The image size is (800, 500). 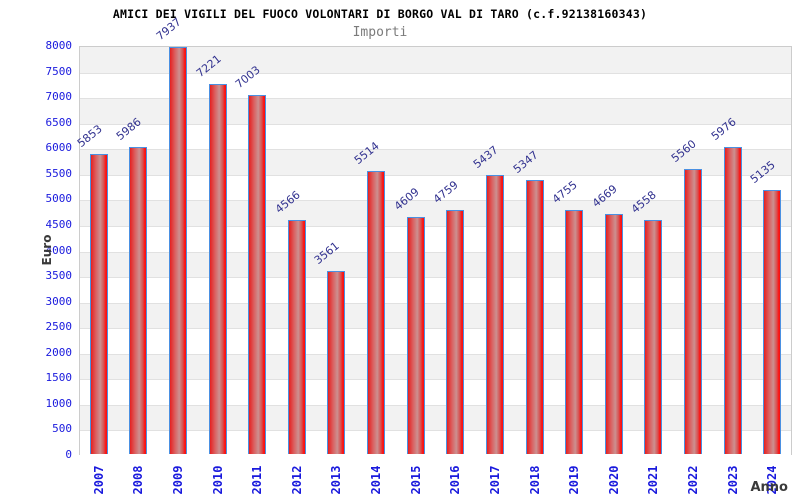 What do you see at coordinates (68, 454) in the screenshot?
I see `y-tick-label: 0` at bounding box center [68, 454].